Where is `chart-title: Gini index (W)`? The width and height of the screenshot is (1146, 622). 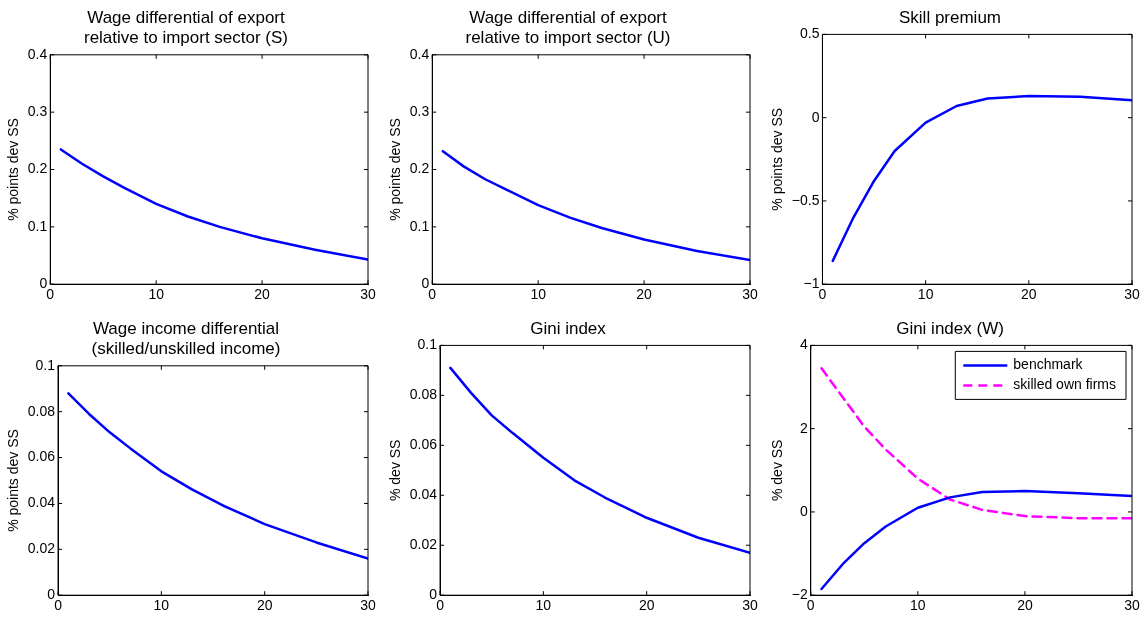 chart-title: Gini index (W) is located at coordinates (950, 328).